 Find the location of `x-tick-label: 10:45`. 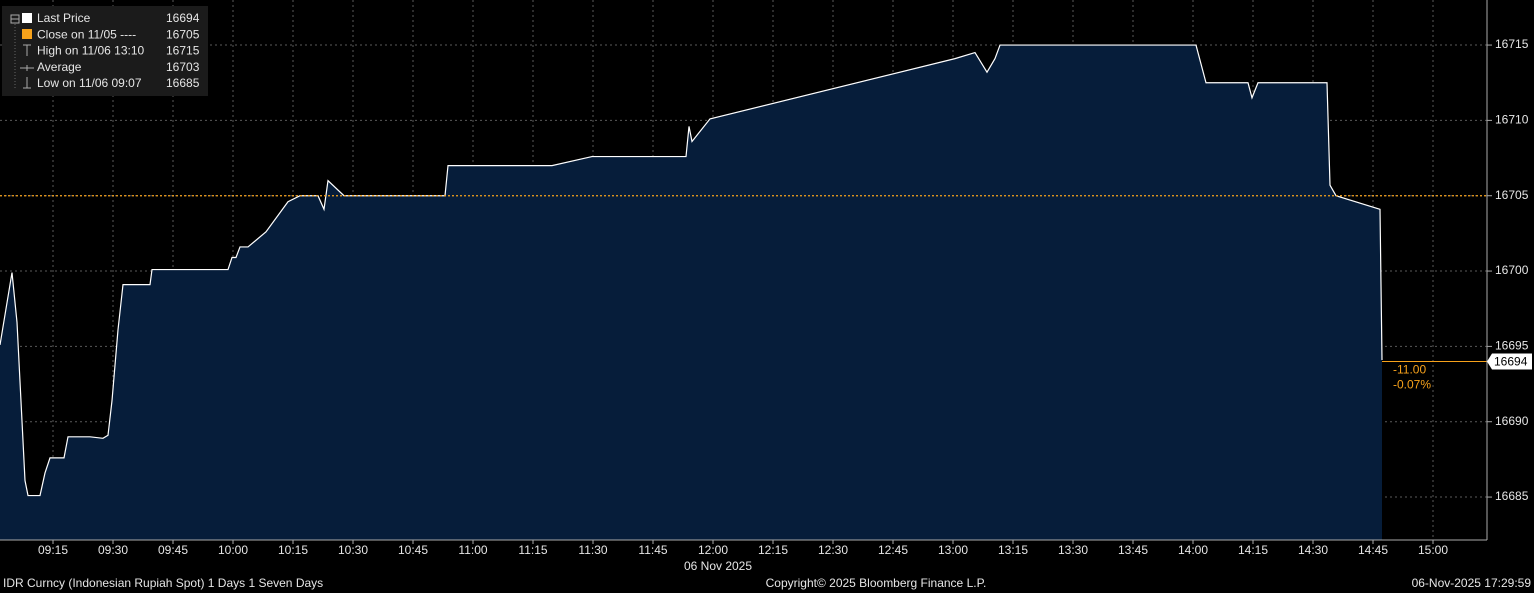

x-tick-label: 10:45 is located at coordinates (413, 550).